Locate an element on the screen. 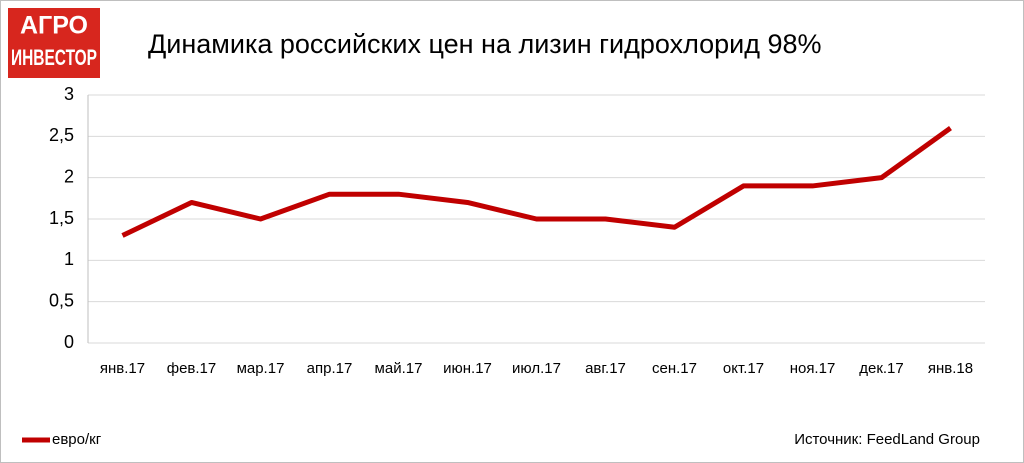  logo-box is located at coordinates (54, 43).